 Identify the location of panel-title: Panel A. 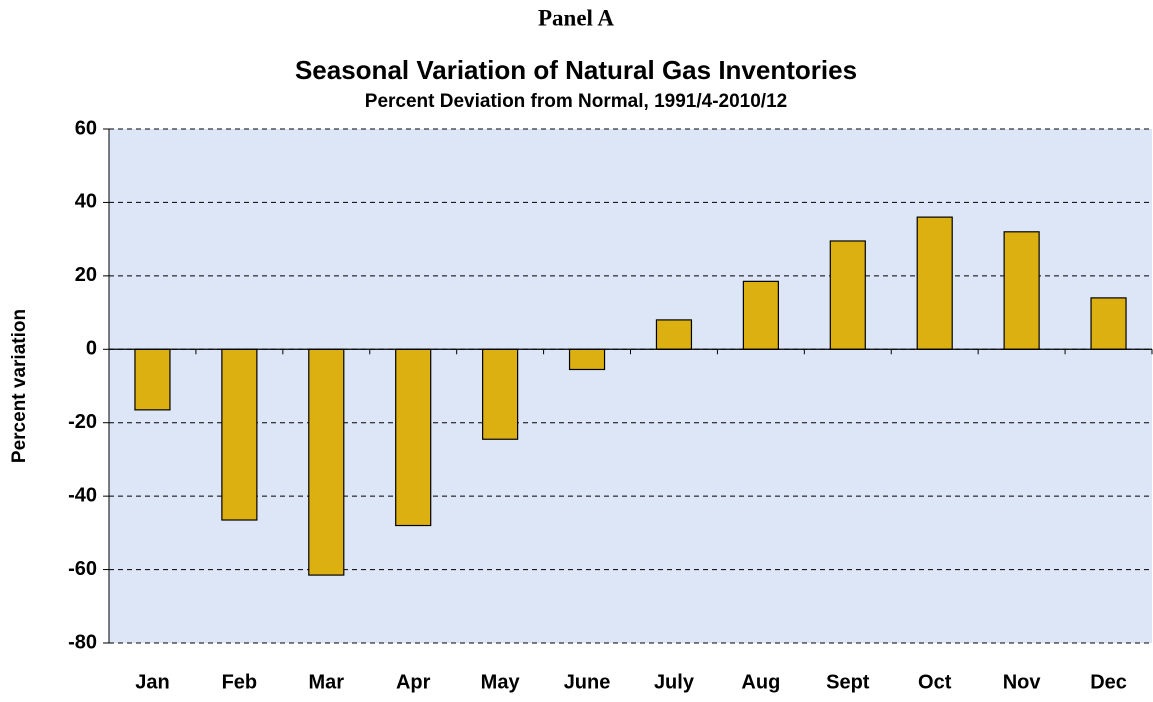
(576, 17).